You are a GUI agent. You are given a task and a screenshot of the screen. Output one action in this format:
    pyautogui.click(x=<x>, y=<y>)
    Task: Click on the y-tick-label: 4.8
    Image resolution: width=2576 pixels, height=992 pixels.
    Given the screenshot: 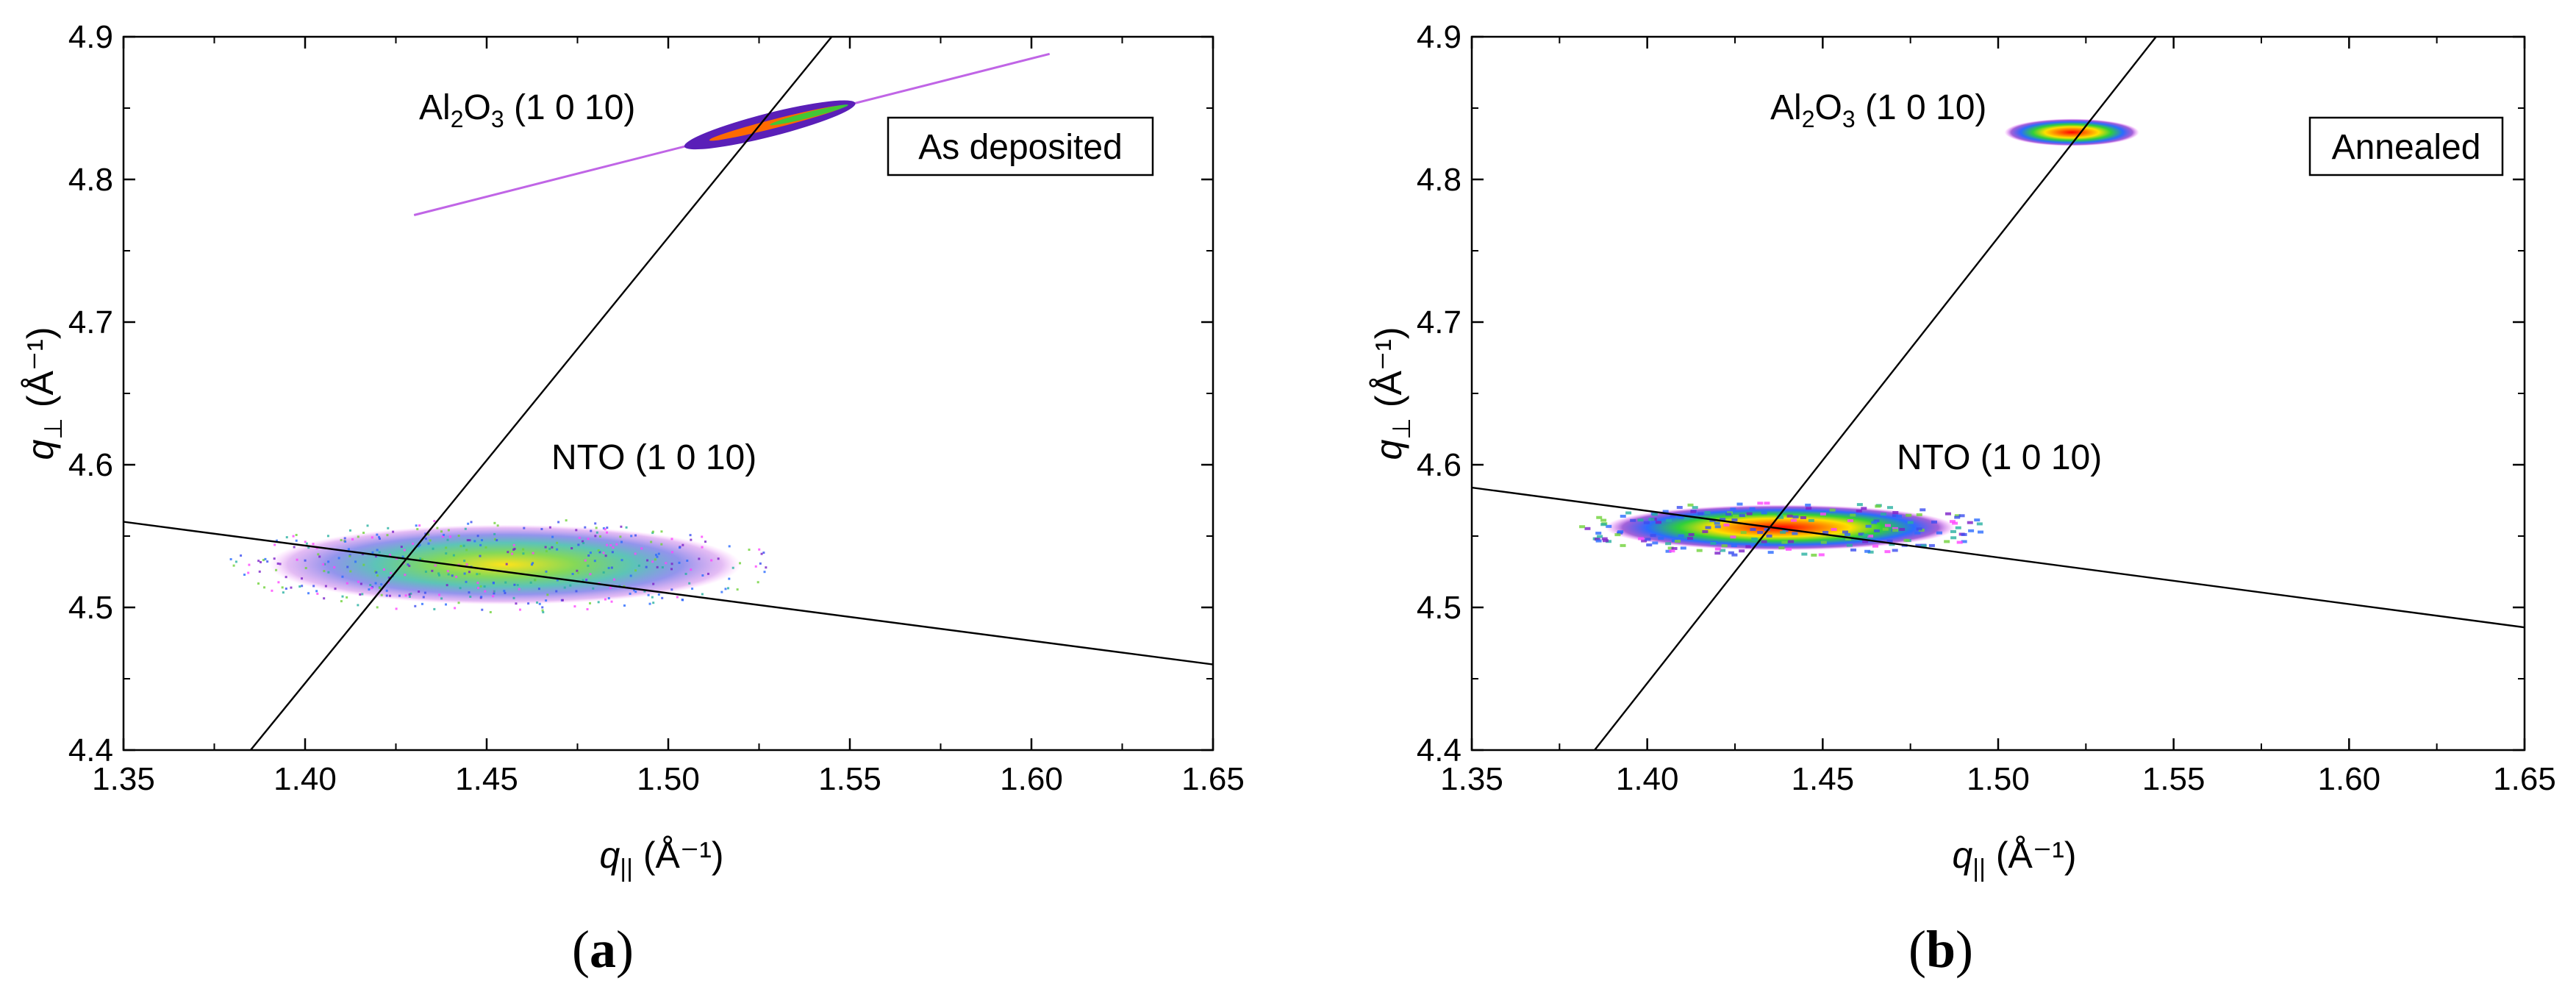 What is the action you would take?
    pyautogui.click(x=1439, y=180)
    